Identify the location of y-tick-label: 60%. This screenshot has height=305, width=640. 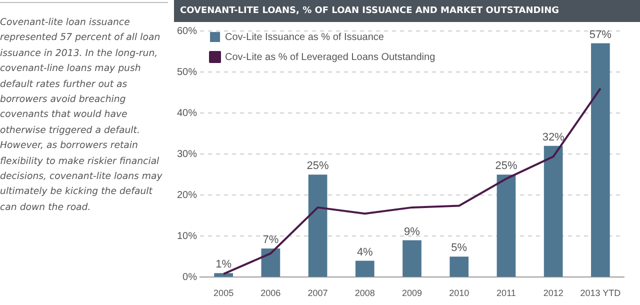
(187, 31).